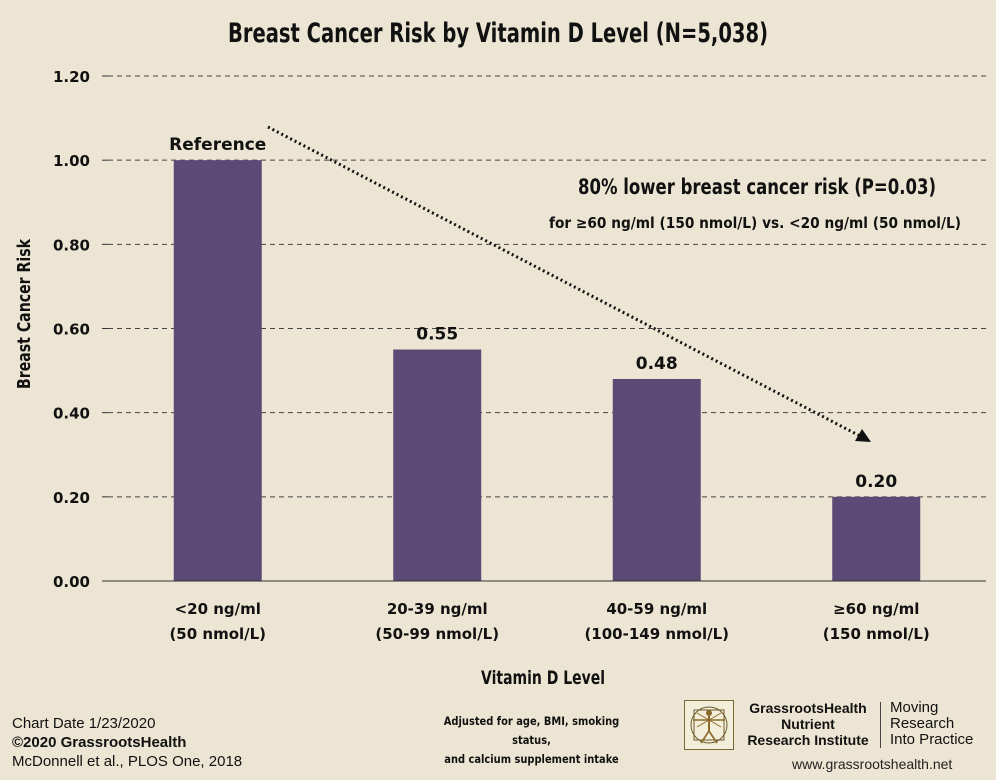  I want to click on chart-date: Chart Date 1/23/2020, so click(84, 723).